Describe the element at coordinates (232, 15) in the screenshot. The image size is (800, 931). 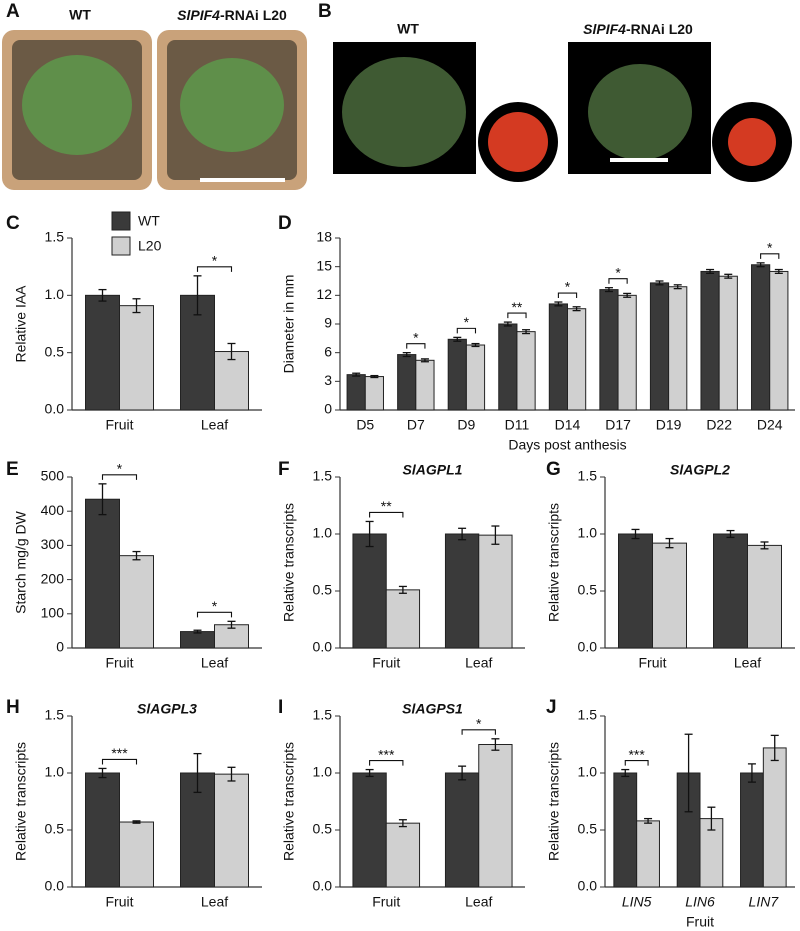
I see `photo-title: SlPIF4-RNAi L20` at that location.